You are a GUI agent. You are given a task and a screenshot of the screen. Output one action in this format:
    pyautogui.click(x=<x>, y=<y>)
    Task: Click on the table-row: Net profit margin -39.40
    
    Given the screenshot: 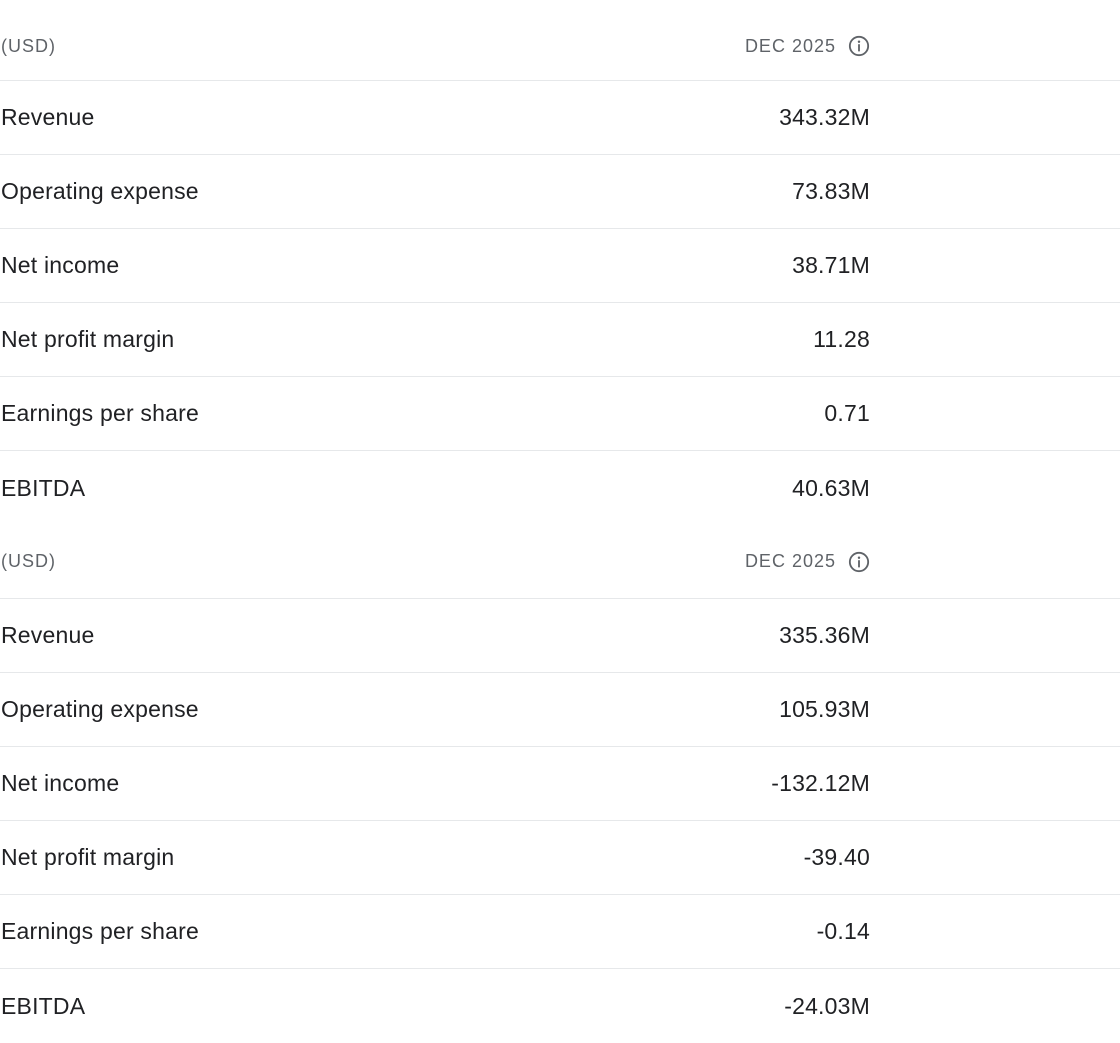 What is the action you would take?
    pyautogui.click(x=560, y=858)
    